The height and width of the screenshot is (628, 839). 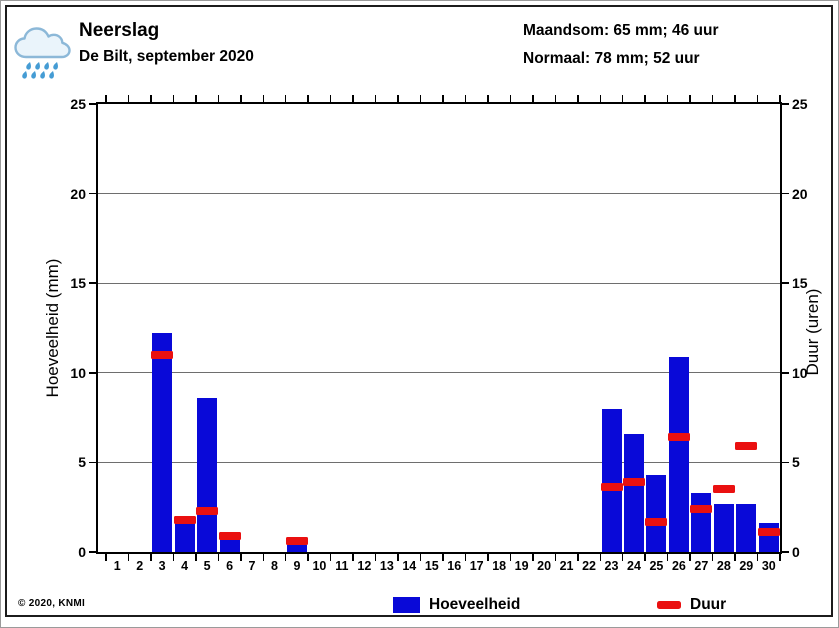 What do you see at coordinates (669, 605) in the screenshot?
I see `legend-swatch-duur` at bounding box center [669, 605].